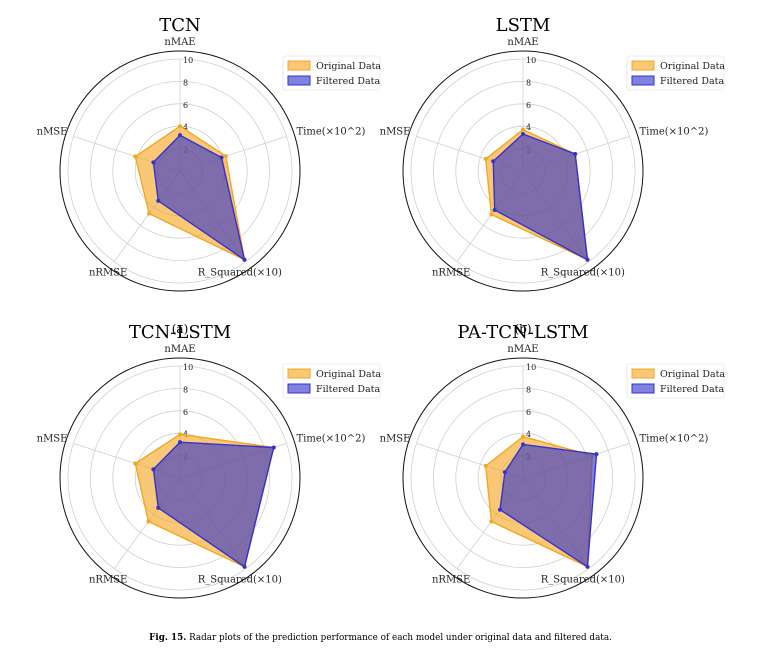 The width and height of the screenshot is (761, 657). Describe the element at coordinates (168, 638) in the screenshot. I see `caption-prefix: Fig. 15.` at that location.